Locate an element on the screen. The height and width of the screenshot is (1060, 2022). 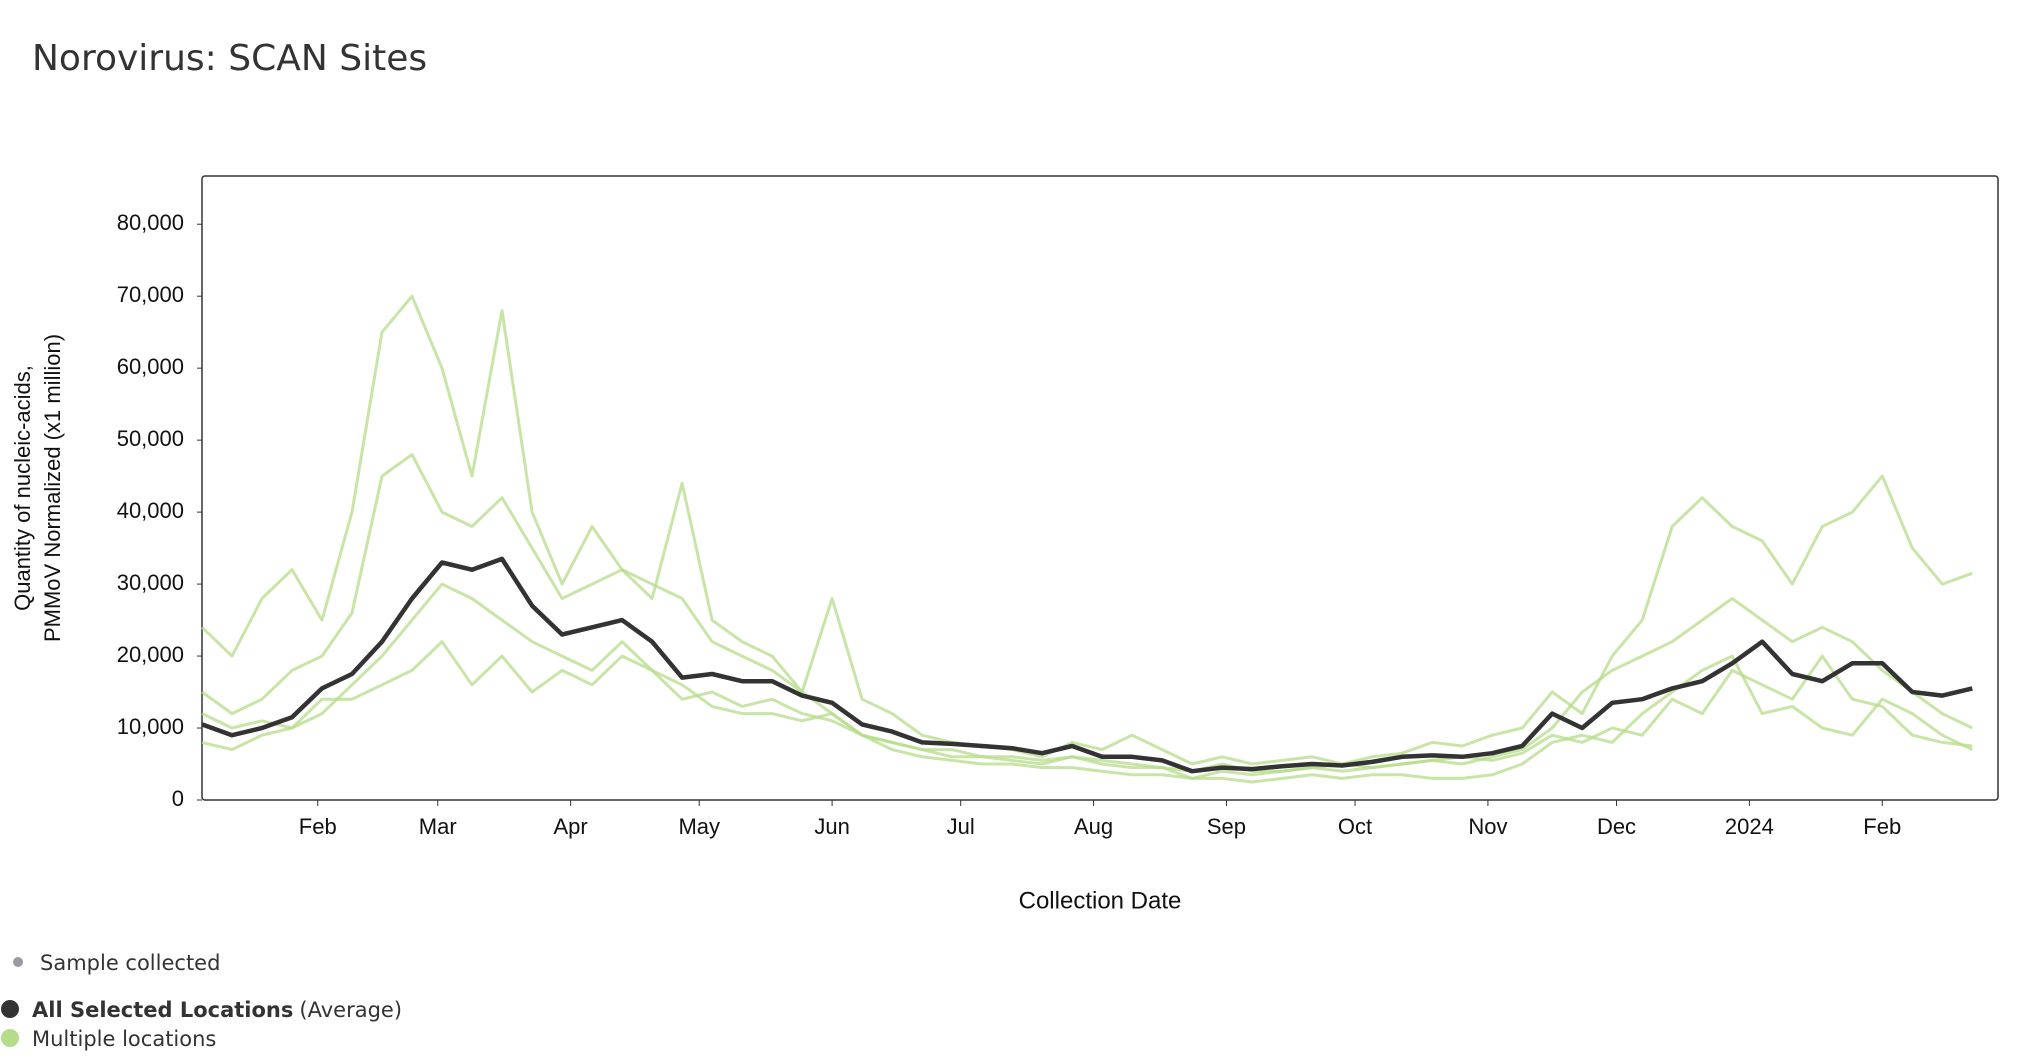
legend-label: Multiple locations is located at coordinates (124, 1039).